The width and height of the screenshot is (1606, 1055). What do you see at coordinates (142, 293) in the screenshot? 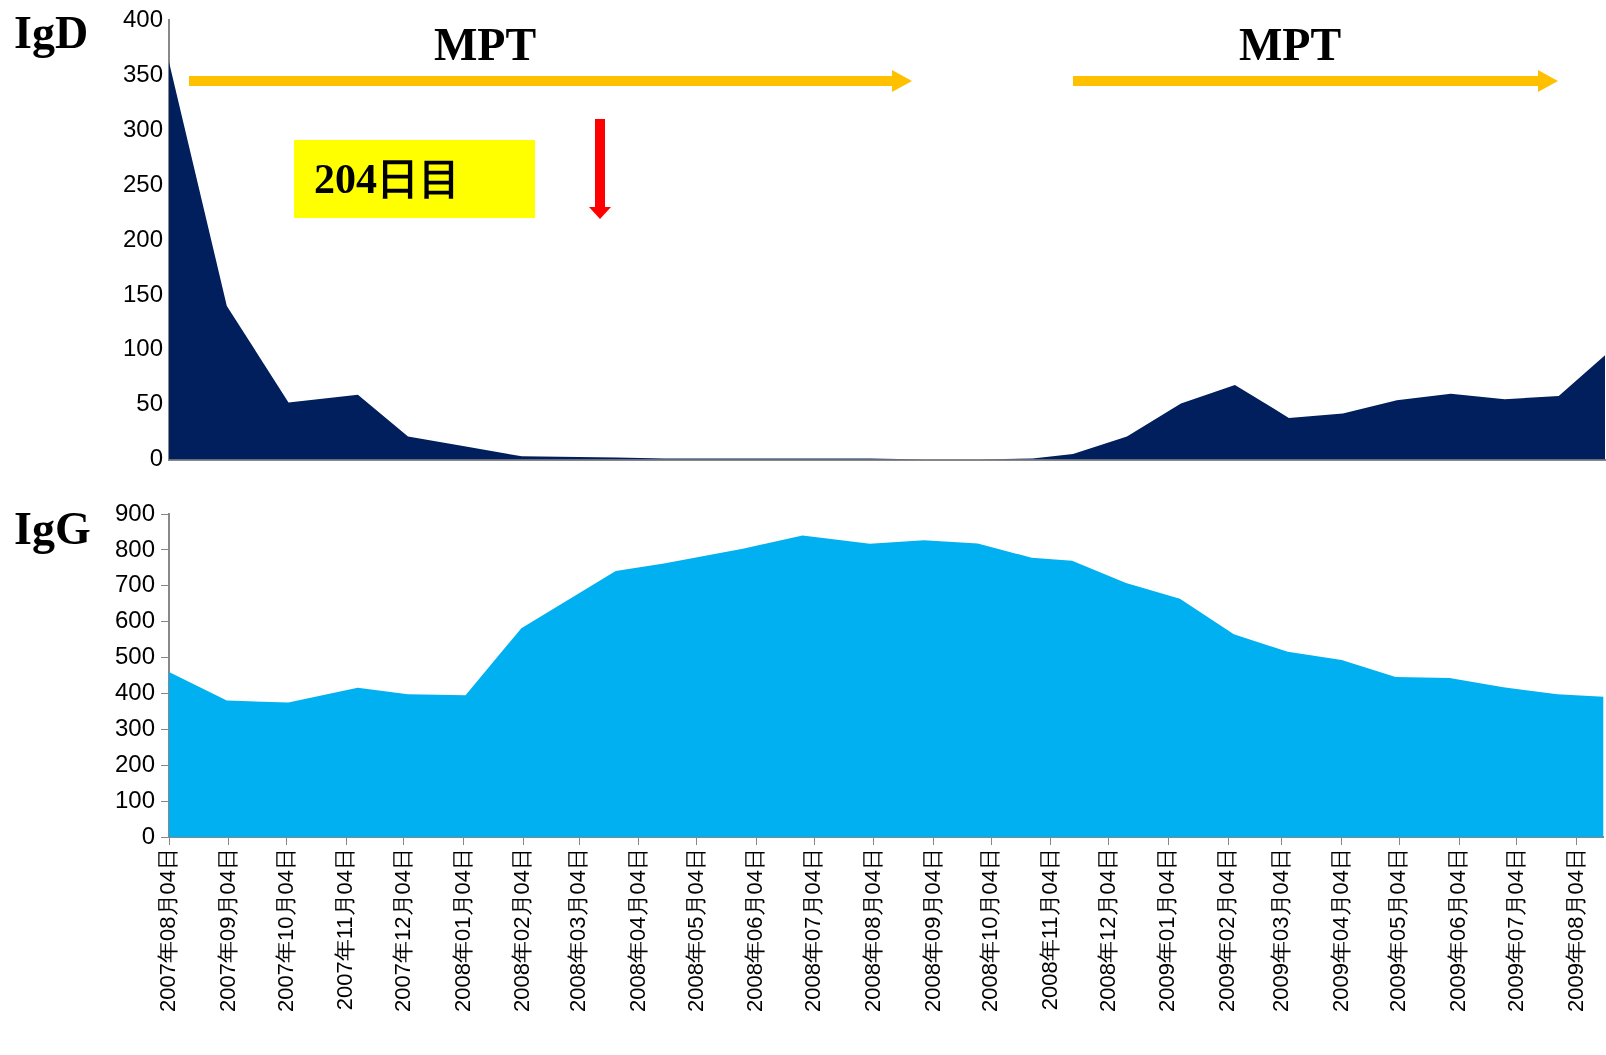
I see `y-tick-label: 150` at bounding box center [142, 293].